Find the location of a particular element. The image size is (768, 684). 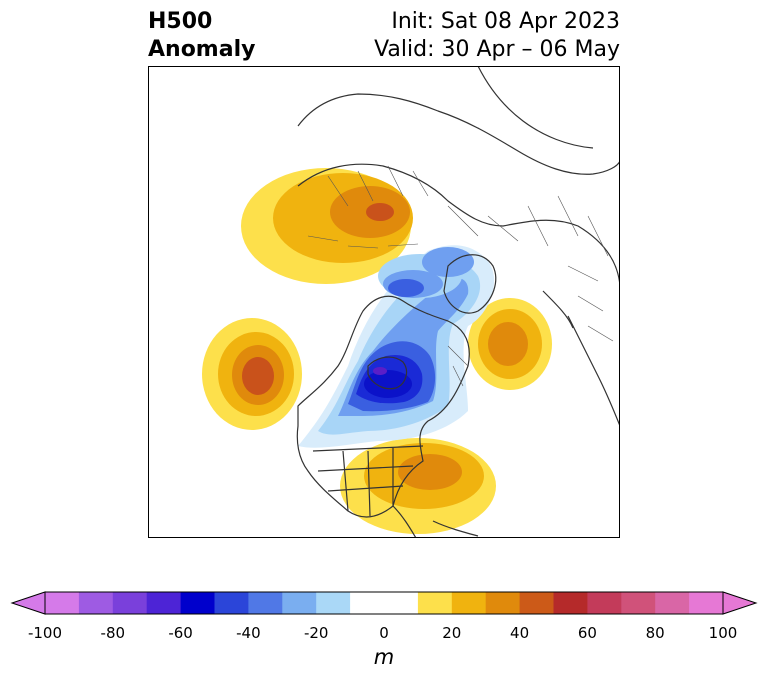

colorbar-frame is located at coordinates (384, 603).